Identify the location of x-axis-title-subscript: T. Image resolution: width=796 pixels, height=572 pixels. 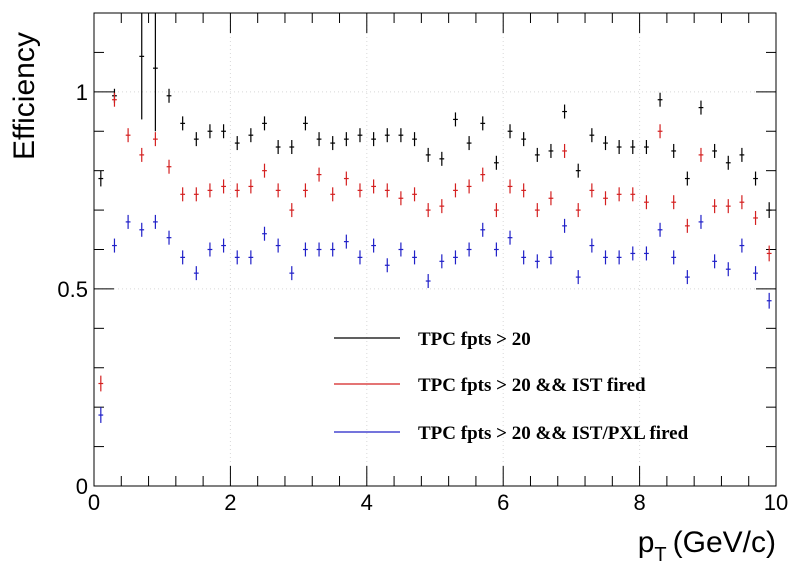
(660, 555).